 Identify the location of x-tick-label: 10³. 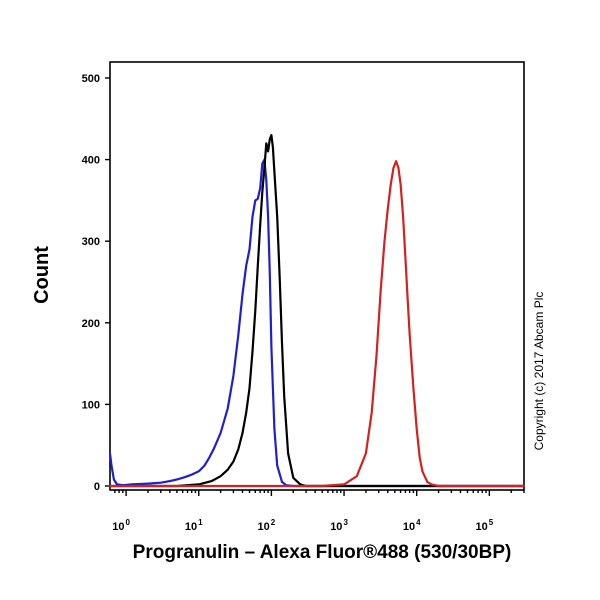
(339, 525).